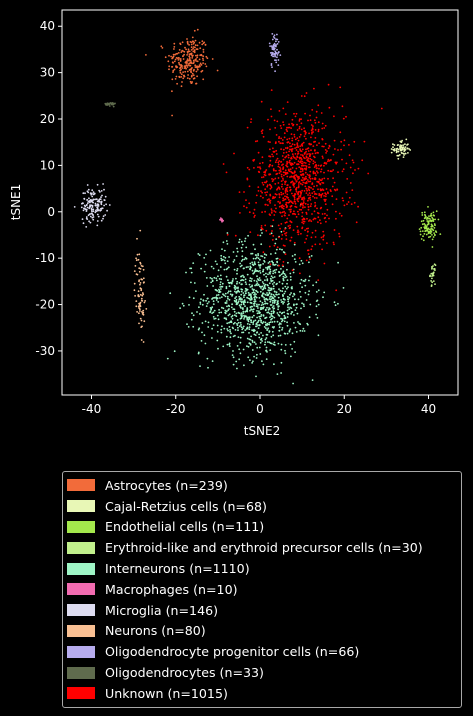 Image resolution: width=473 pixels, height=716 pixels. What do you see at coordinates (45, 351) in the screenshot?
I see `y-tick-label: -30` at bounding box center [45, 351].